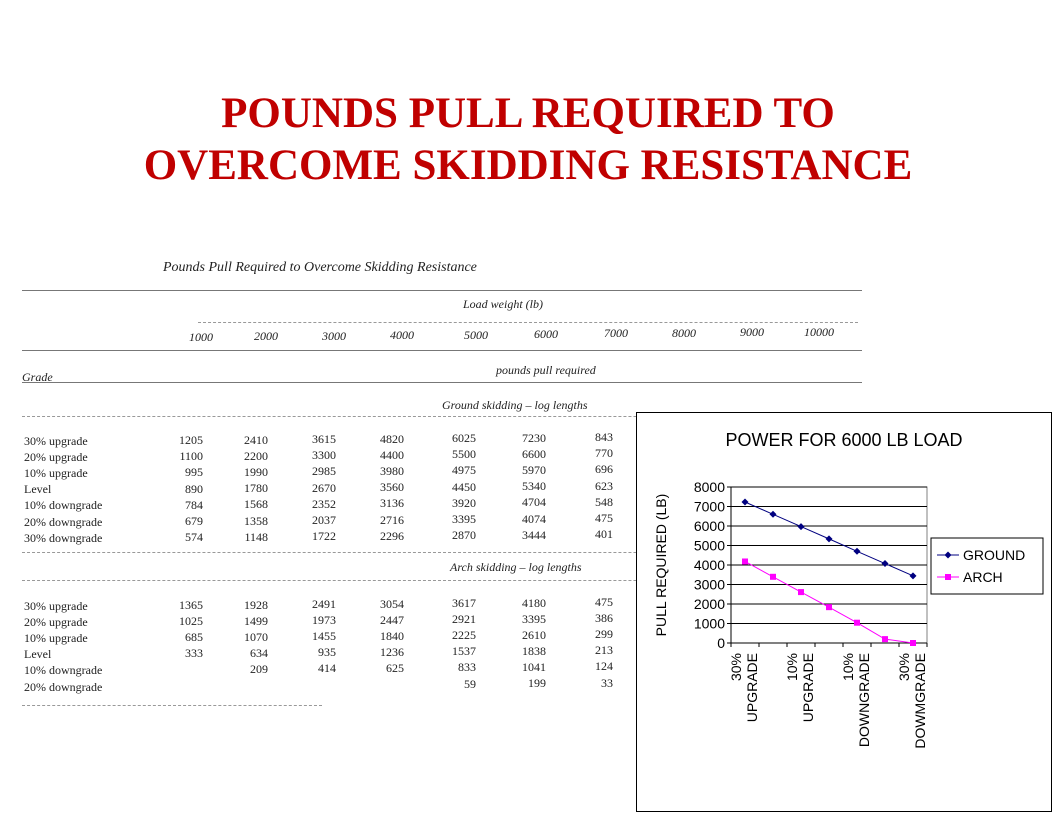 The height and width of the screenshot is (816, 1056). Describe the element at coordinates (604, 501) in the screenshot. I see `ground-cell: 548` at that location.